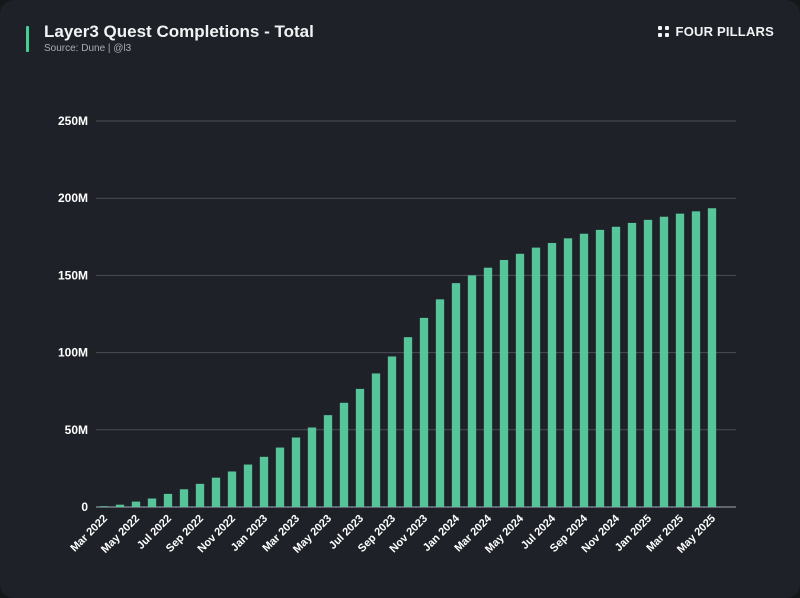 Image resolution: width=800 pixels, height=598 pixels. What do you see at coordinates (632, 365) in the screenshot?
I see `bar-dec-2024` at bounding box center [632, 365].